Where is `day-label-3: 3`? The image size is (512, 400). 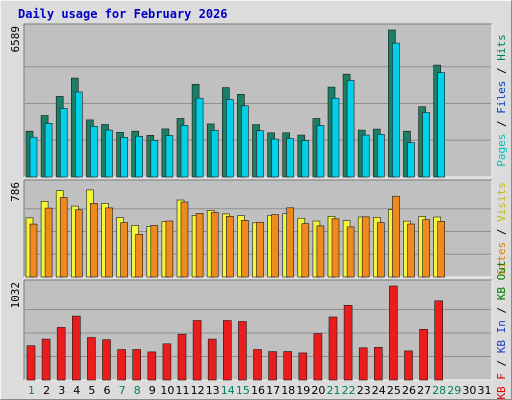 day-label-3: 3 is located at coordinates (61, 390).